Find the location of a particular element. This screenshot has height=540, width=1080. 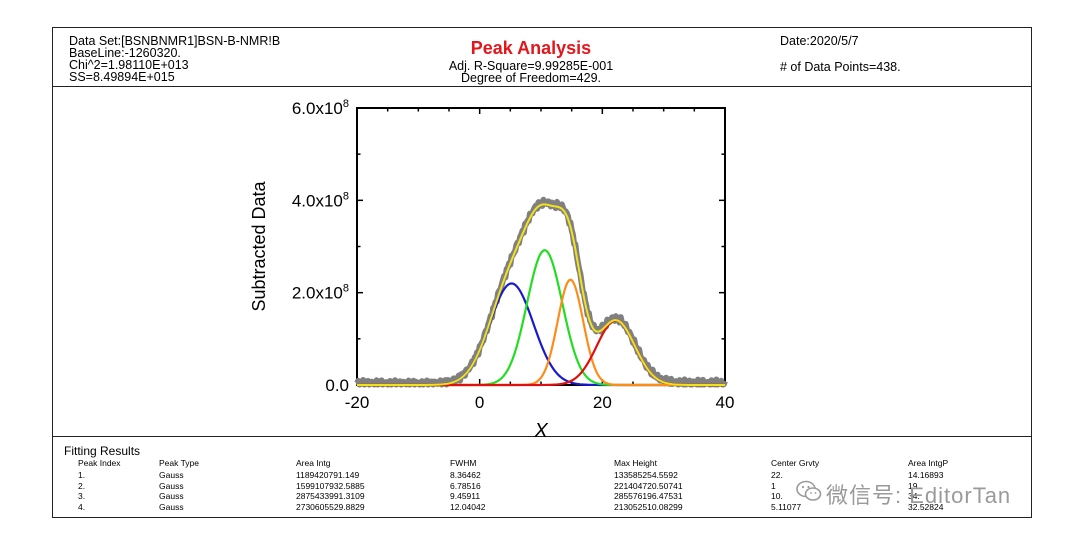

cumulative-fit-line is located at coordinates (541, 294).